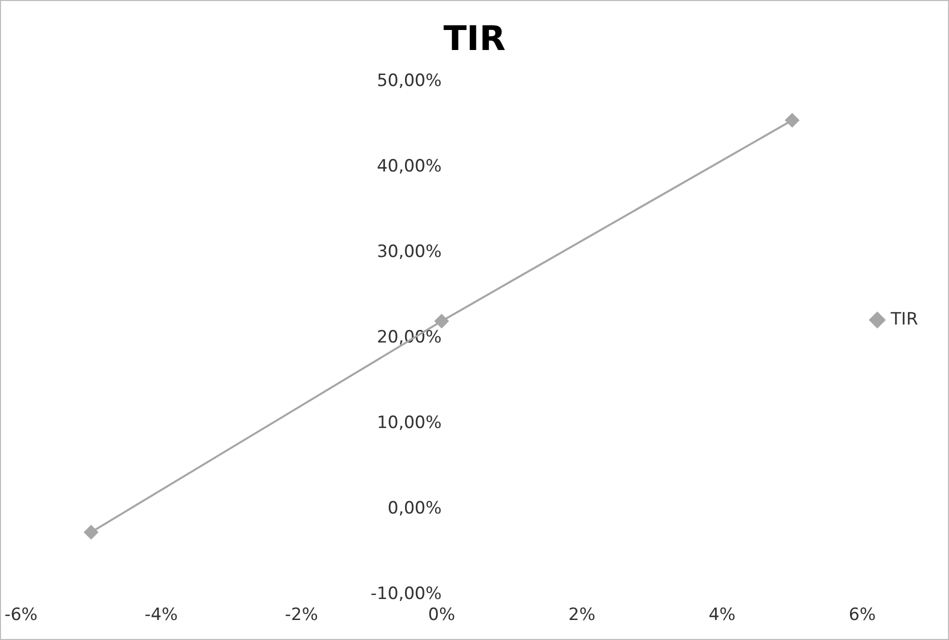 The image size is (949, 640). Describe the element at coordinates (409, 423) in the screenshot. I see `y-tick-label: 10,00%` at that location.